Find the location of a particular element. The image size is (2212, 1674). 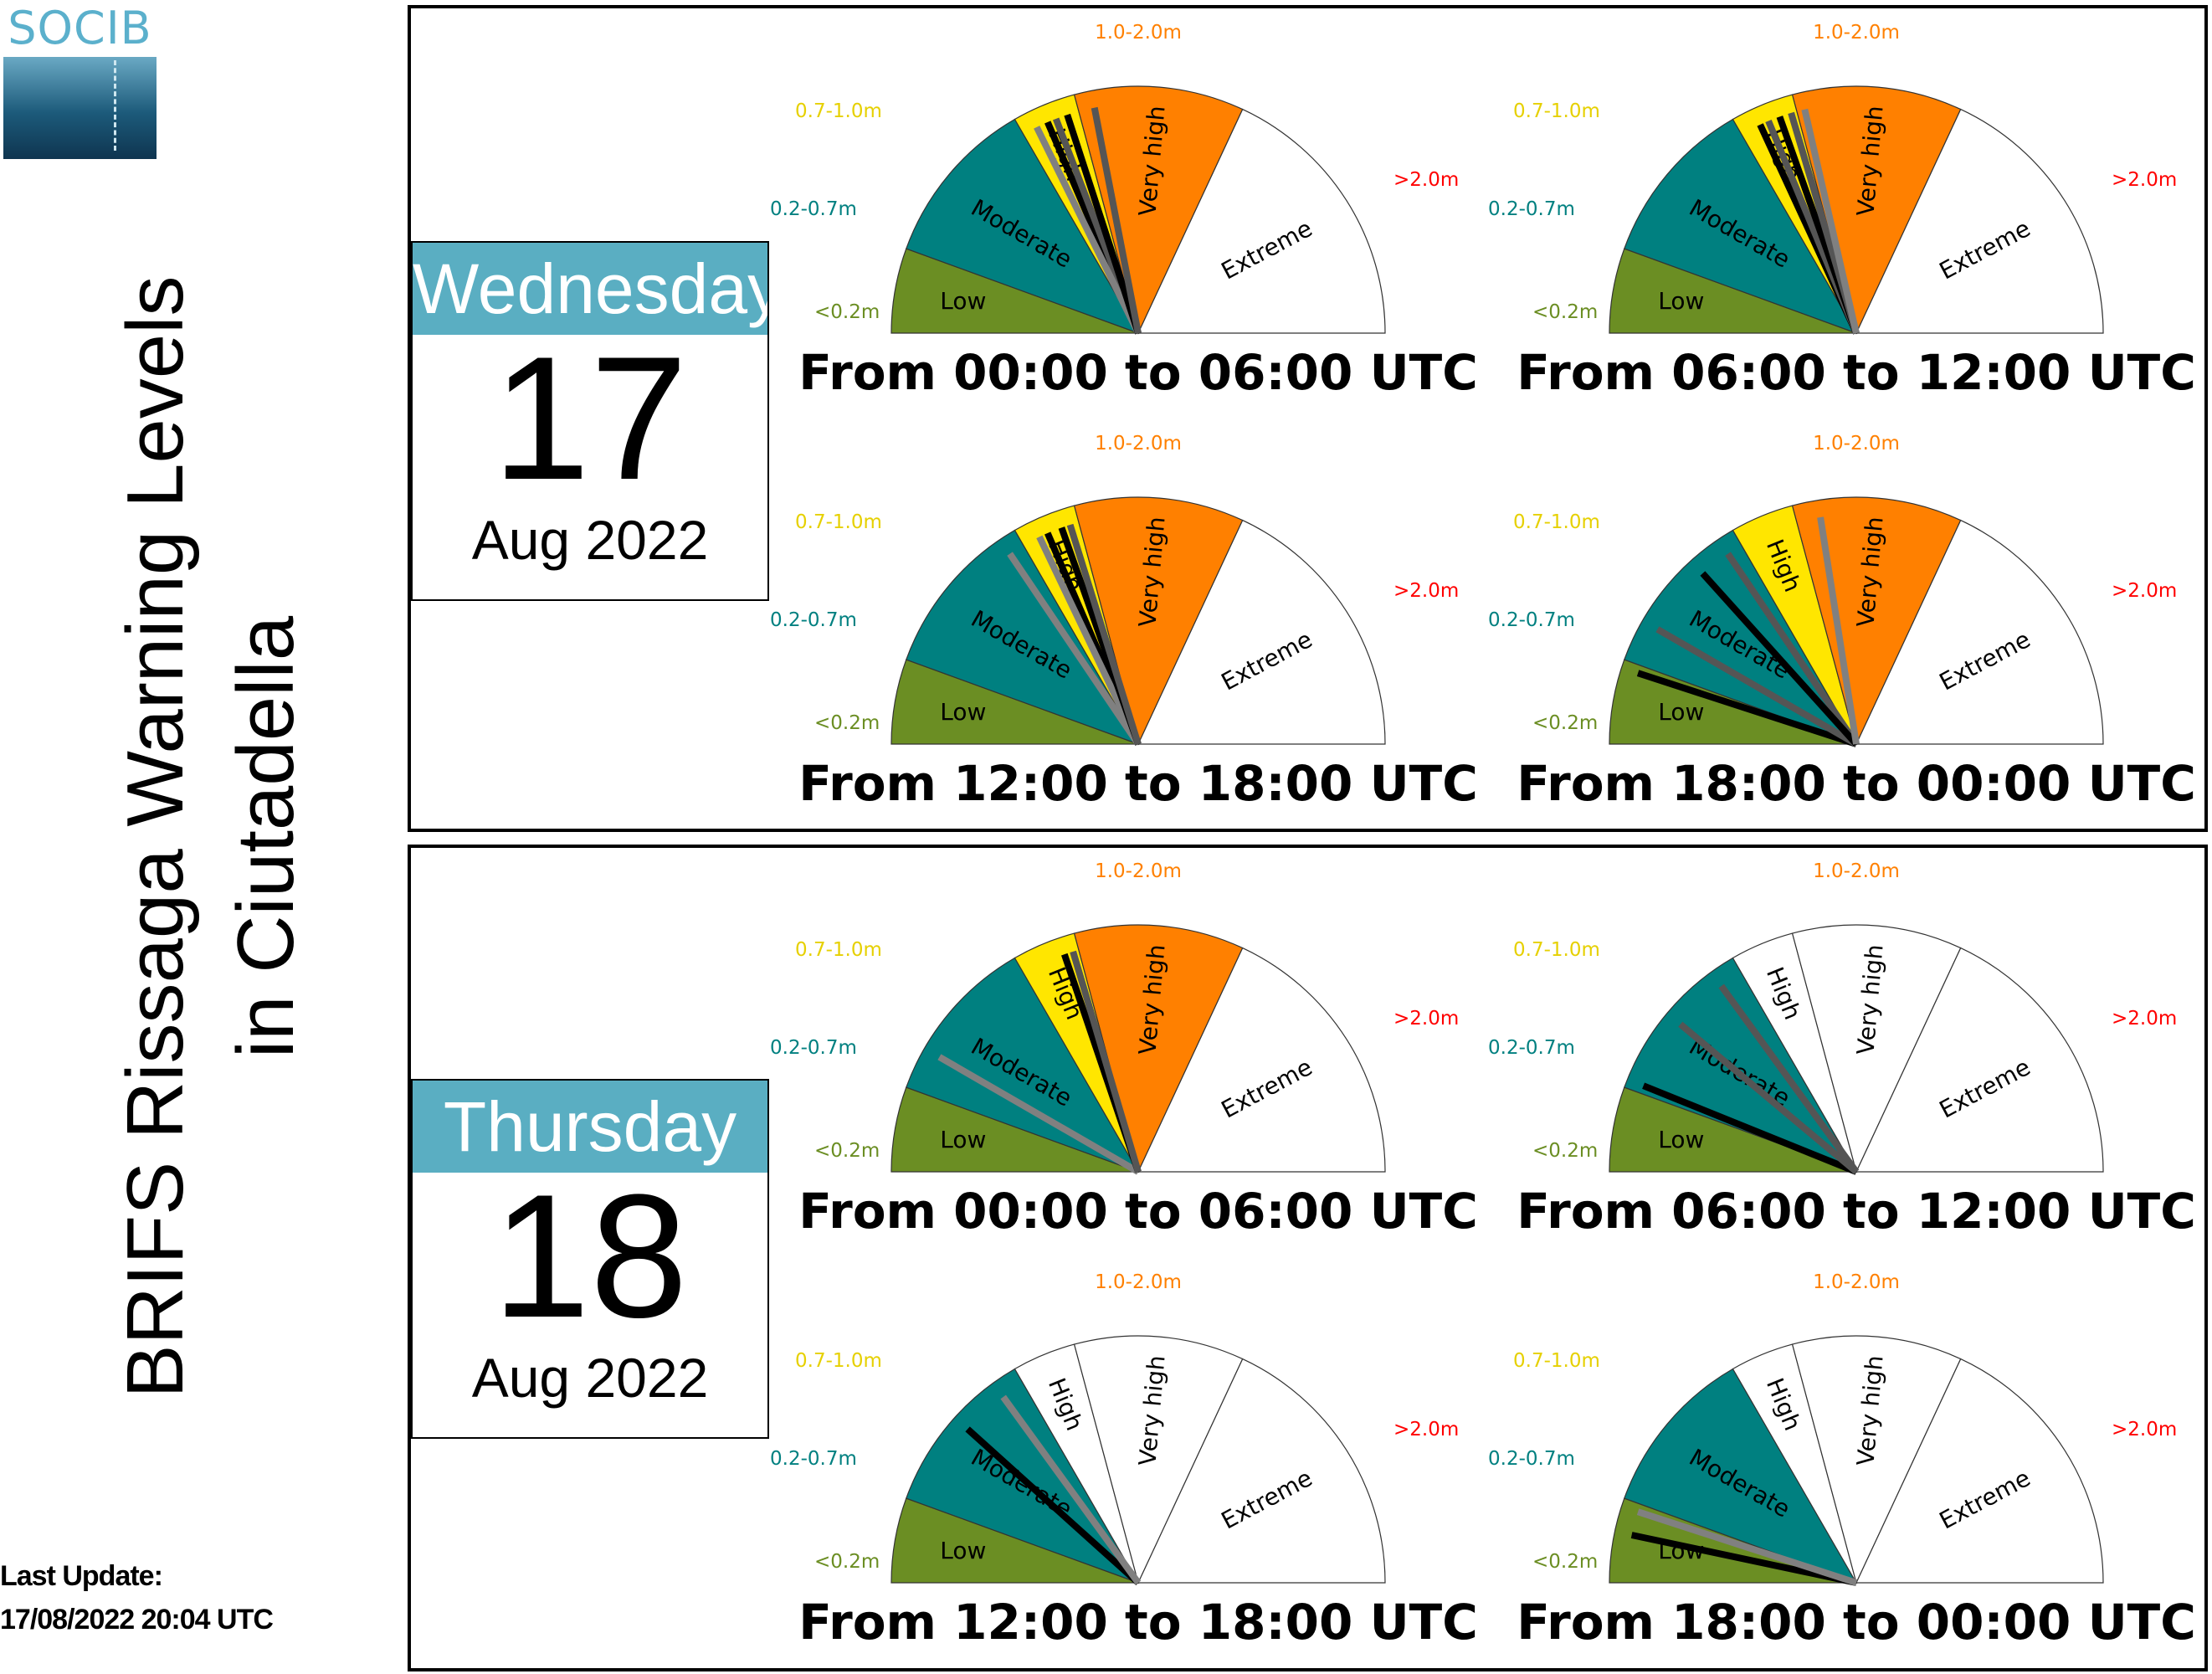

last-update: Last Update: 17/08/2022 20:04 UTC is located at coordinates (137, 1597).